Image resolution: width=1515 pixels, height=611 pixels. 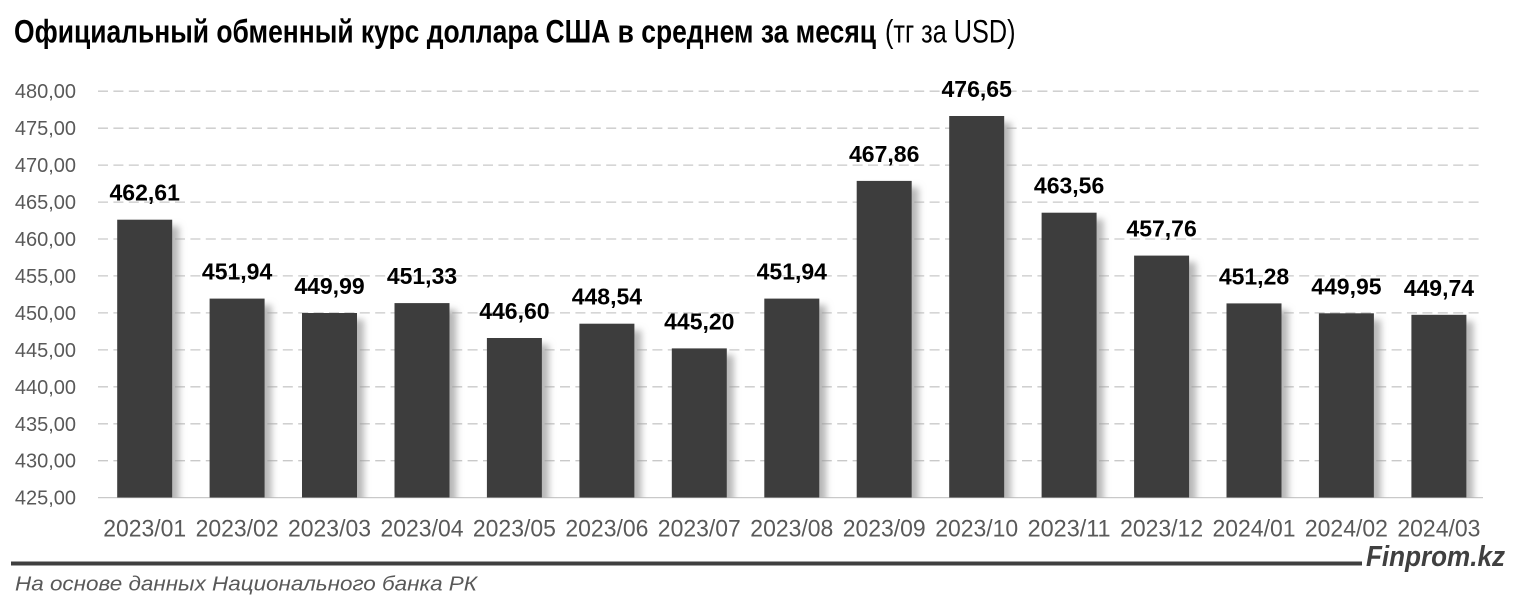 I want to click on svg-text: 450,00, so click(x=45, y=314).